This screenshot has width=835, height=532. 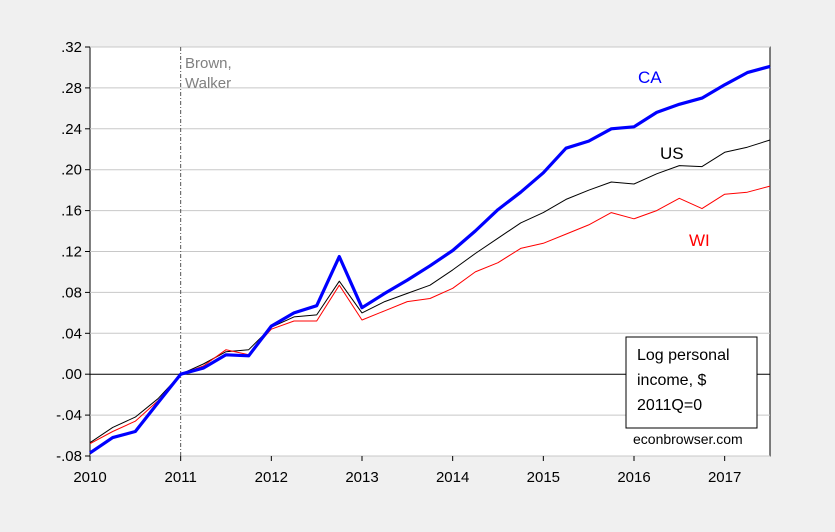 I want to click on y-tick-label: .00, so click(x=71, y=374).